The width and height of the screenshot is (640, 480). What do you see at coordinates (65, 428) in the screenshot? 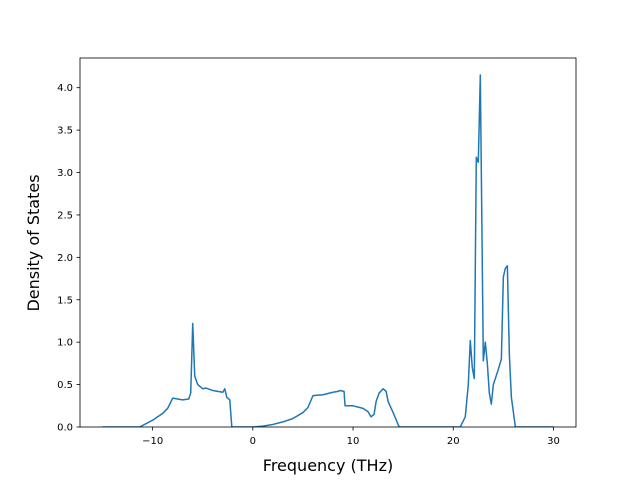
I see `y-tick-label: 0.0` at bounding box center [65, 428].